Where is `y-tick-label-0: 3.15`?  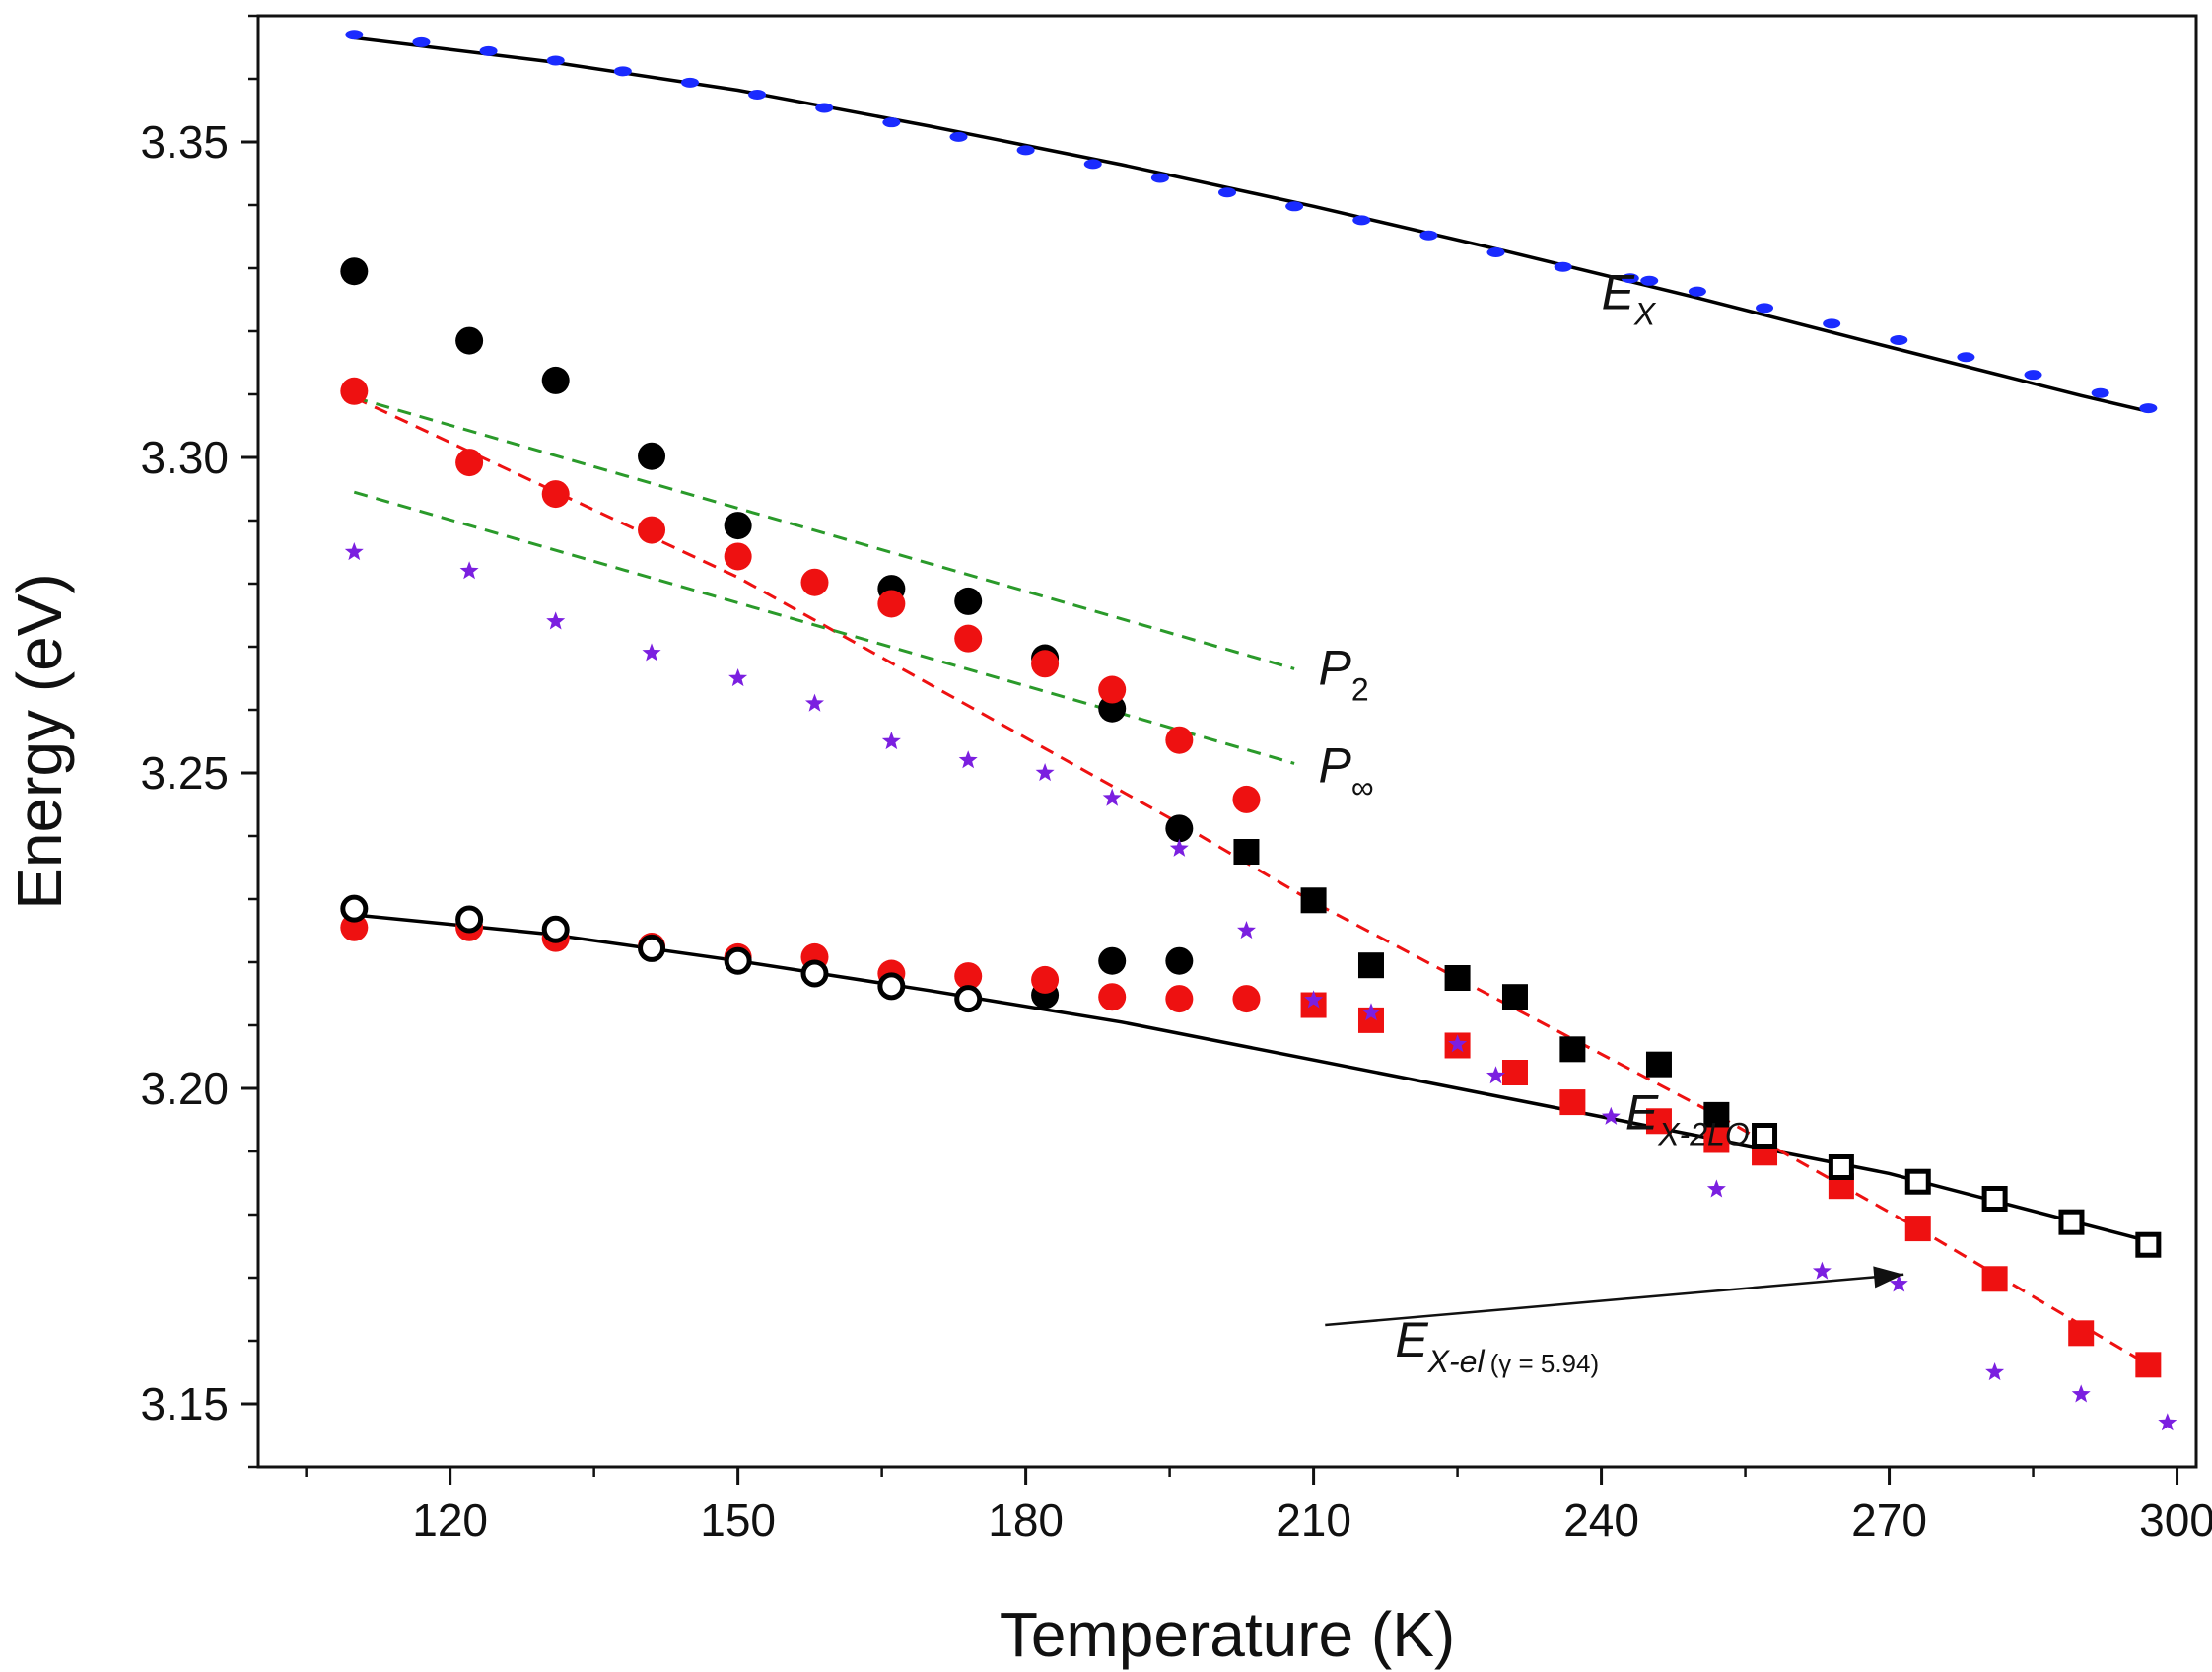
y-tick-label-0: 3.15 is located at coordinates (185, 1403).